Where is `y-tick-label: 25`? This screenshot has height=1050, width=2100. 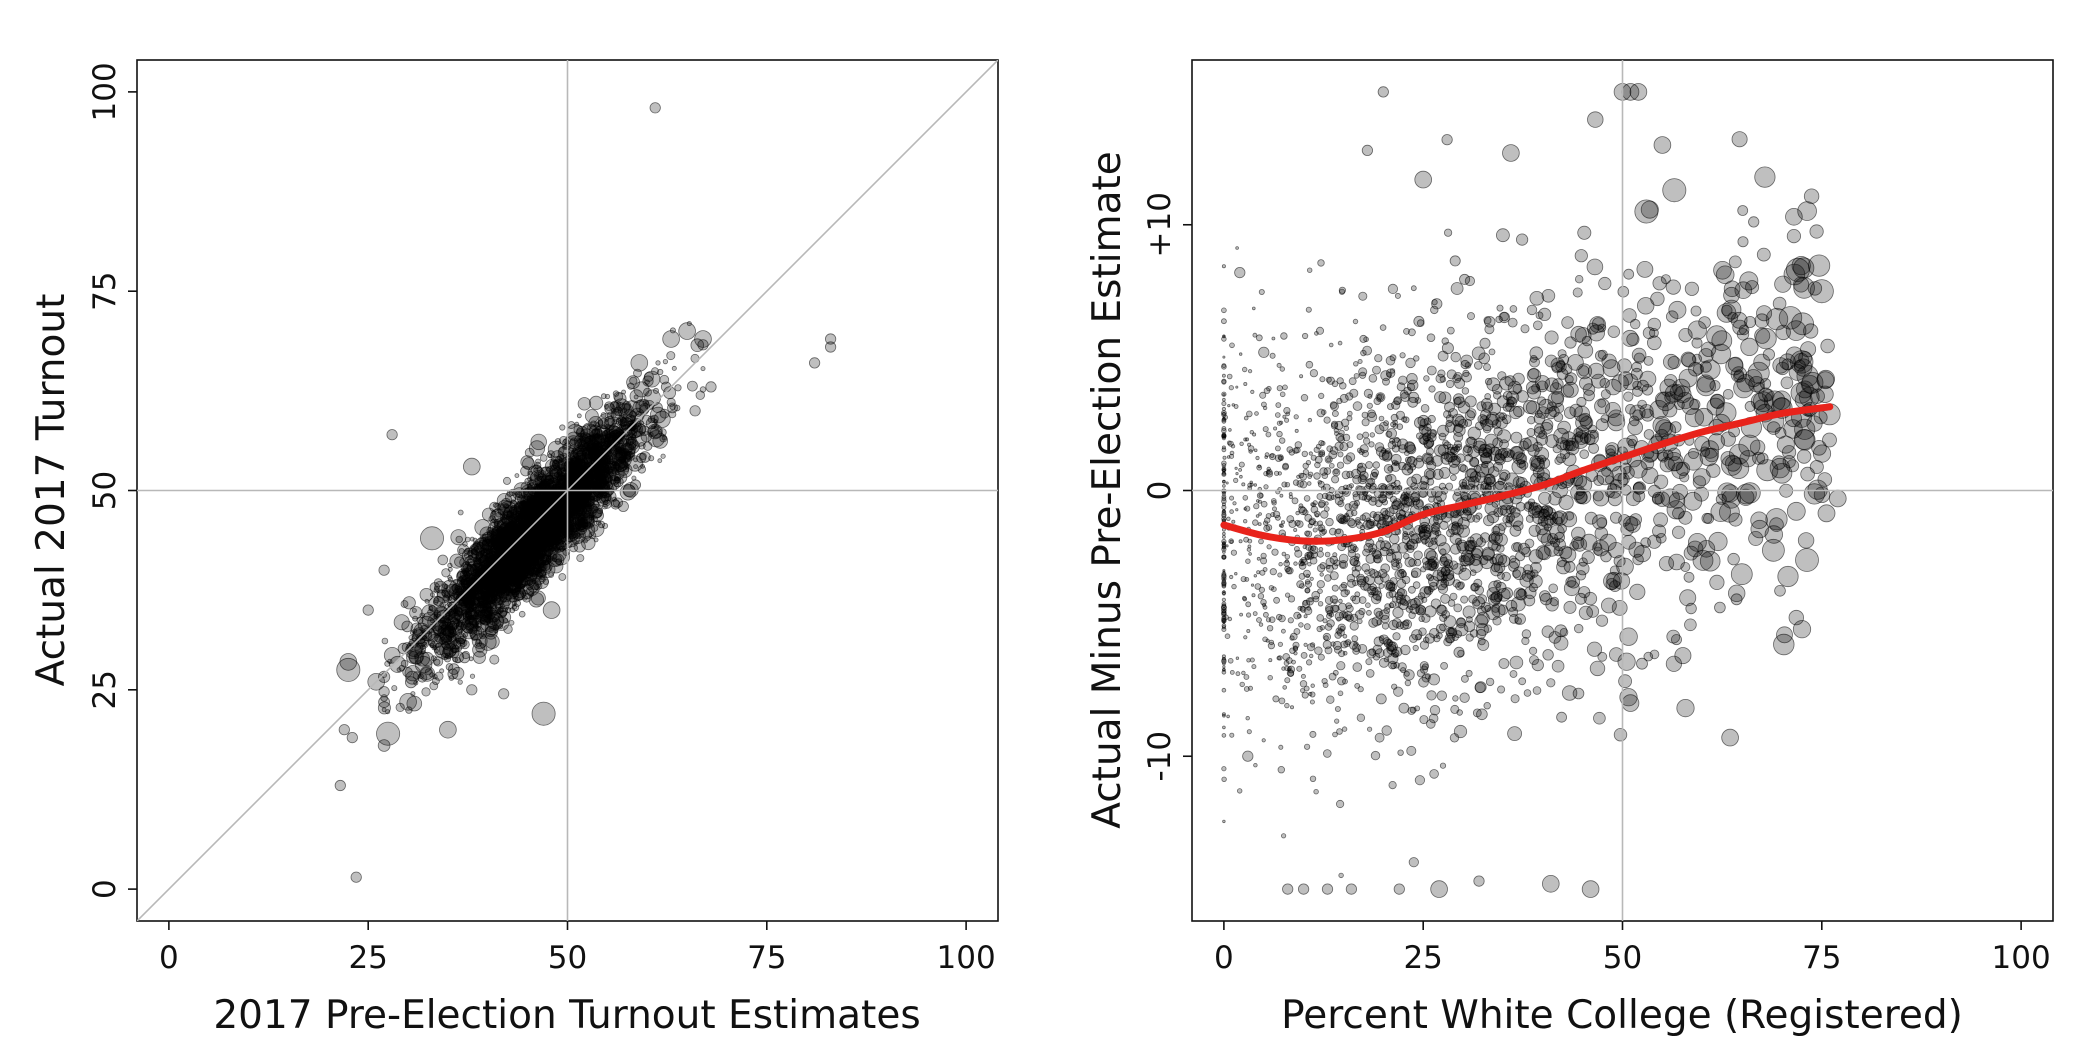 y-tick-label: 25 is located at coordinates (105, 689).